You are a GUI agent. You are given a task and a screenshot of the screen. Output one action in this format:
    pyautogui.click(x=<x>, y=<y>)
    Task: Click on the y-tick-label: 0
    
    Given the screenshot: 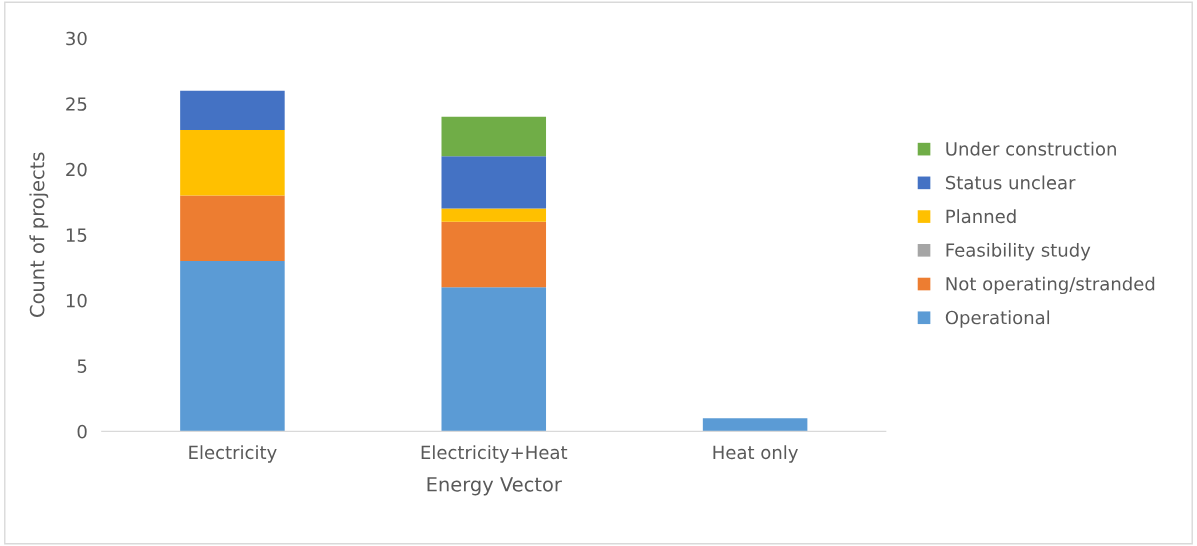 What is the action you would take?
    pyautogui.click(x=82, y=431)
    